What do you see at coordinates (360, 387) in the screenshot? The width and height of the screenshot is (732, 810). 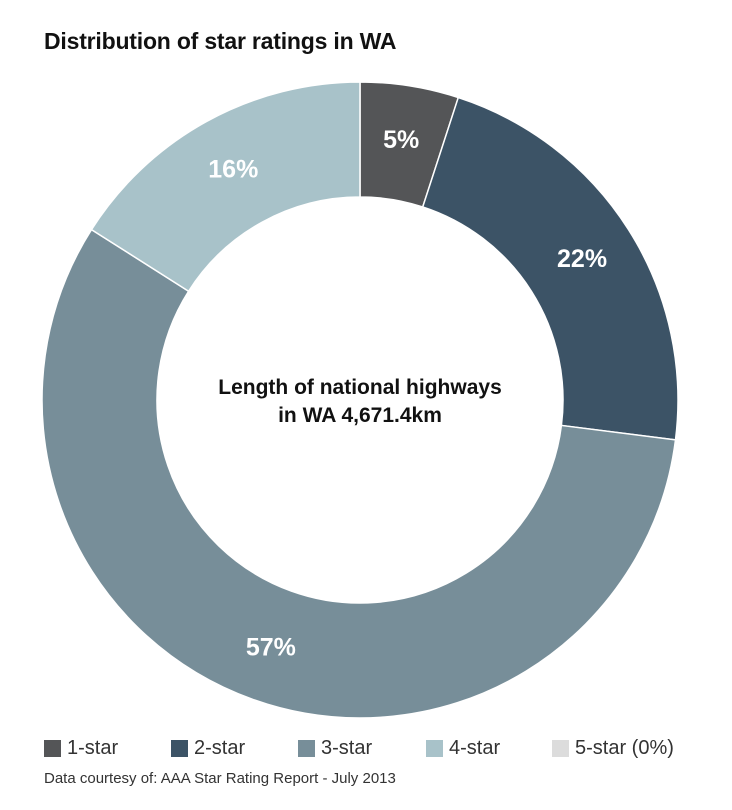 I see `center-label-line-1: Length of national highways` at bounding box center [360, 387].